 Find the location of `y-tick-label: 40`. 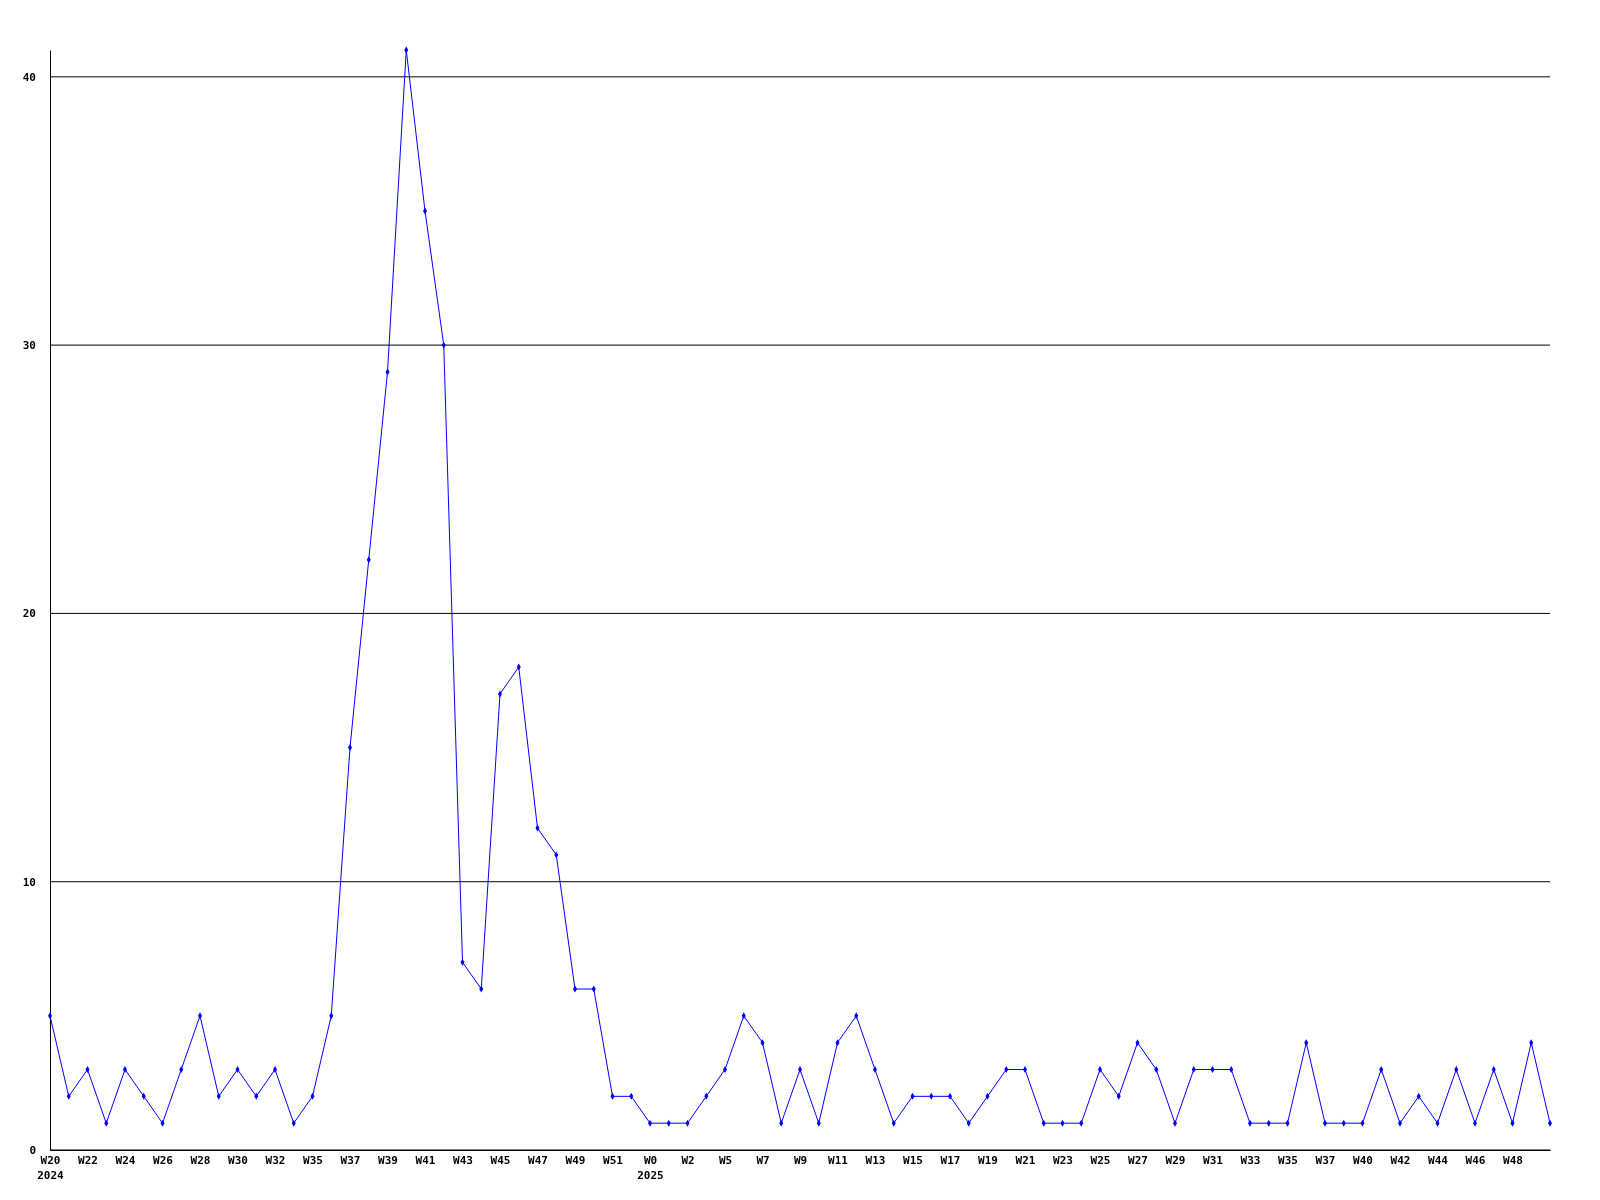

y-tick-label: 40 is located at coordinates (29, 77).